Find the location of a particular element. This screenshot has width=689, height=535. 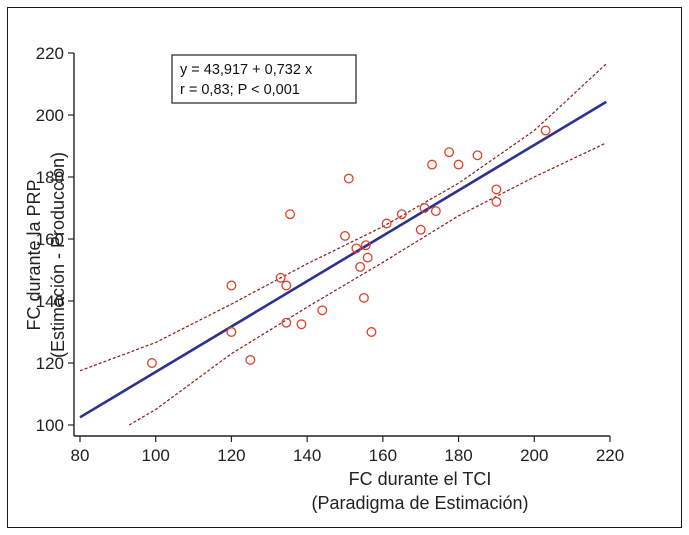

x-tick-label: 100 is located at coordinates (156, 455).